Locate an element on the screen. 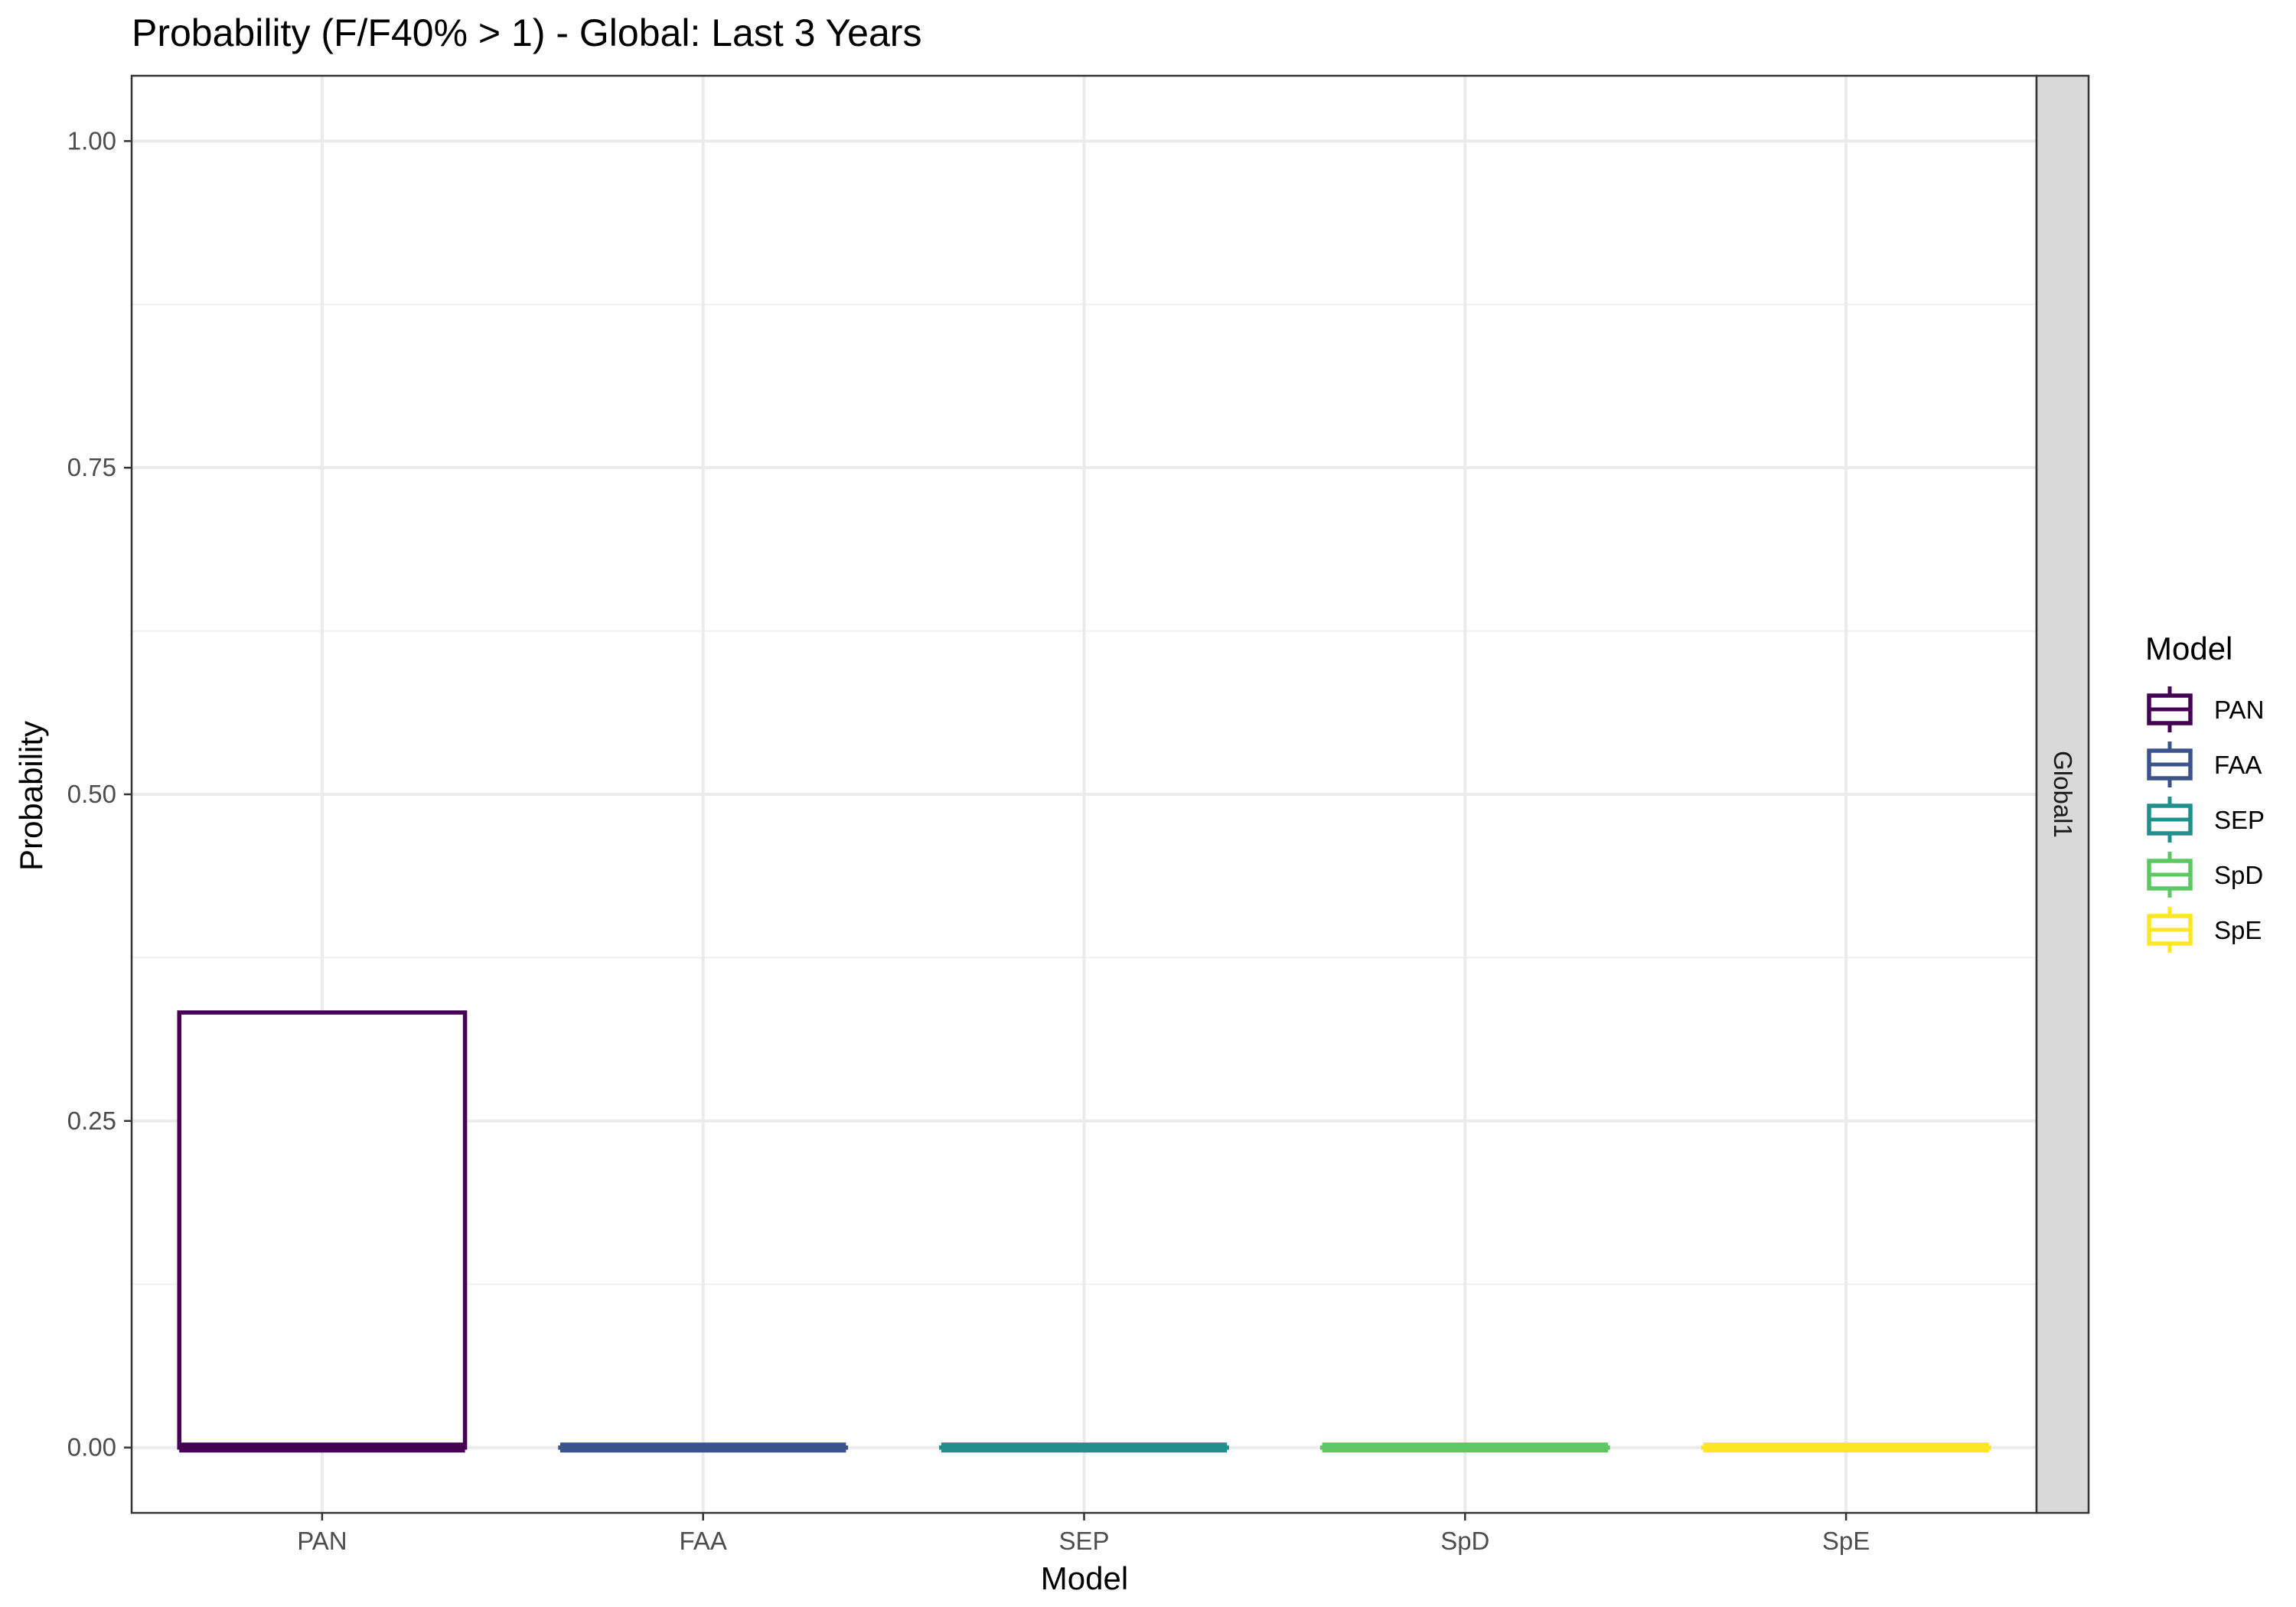 Image resolution: width=2296 pixels, height=1607 pixels. facet-strip: Global1 is located at coordinates (2062, 794).